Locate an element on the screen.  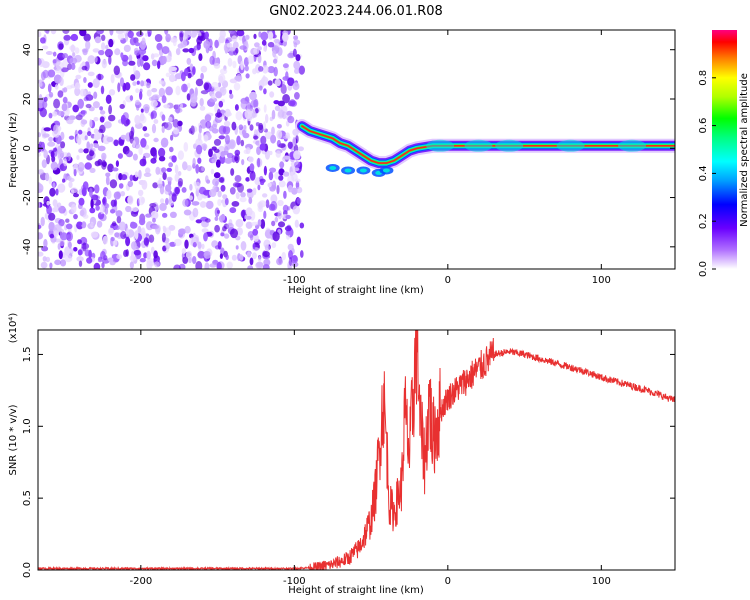
colorbar-tick-label: 0.8 is located at coordinates (703, 78).